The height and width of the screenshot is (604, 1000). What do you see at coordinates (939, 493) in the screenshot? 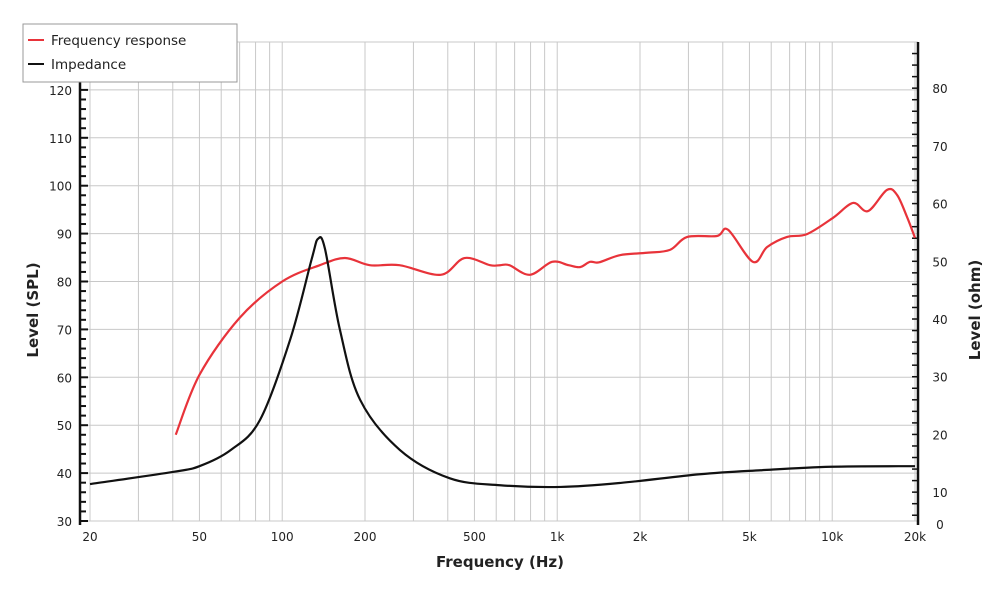
I see `y2-tick-label: 10` at bounding box center [939, 493].